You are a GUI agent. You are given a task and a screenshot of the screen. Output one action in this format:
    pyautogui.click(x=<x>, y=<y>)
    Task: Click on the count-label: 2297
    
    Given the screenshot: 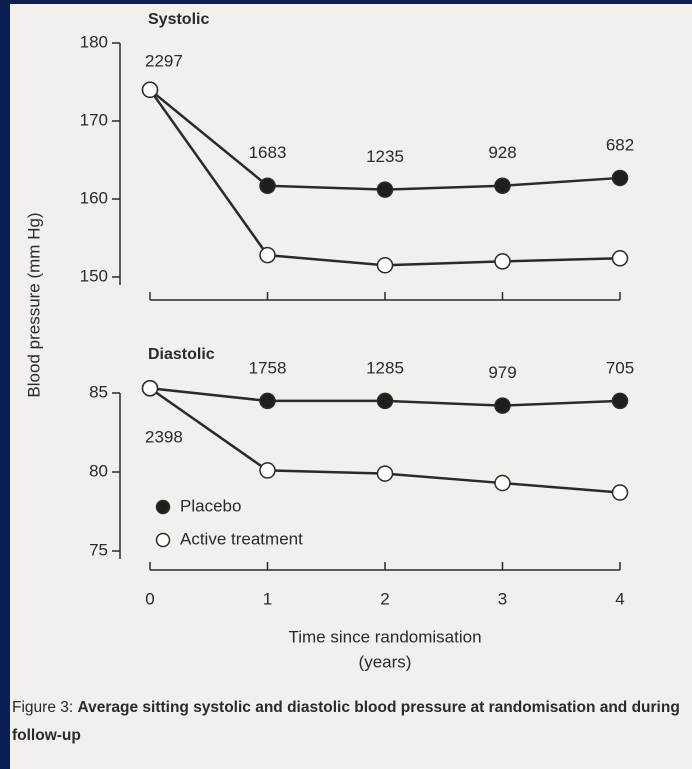 What is the action you would take?
    pyautogui.click(x=164, y=60)
    